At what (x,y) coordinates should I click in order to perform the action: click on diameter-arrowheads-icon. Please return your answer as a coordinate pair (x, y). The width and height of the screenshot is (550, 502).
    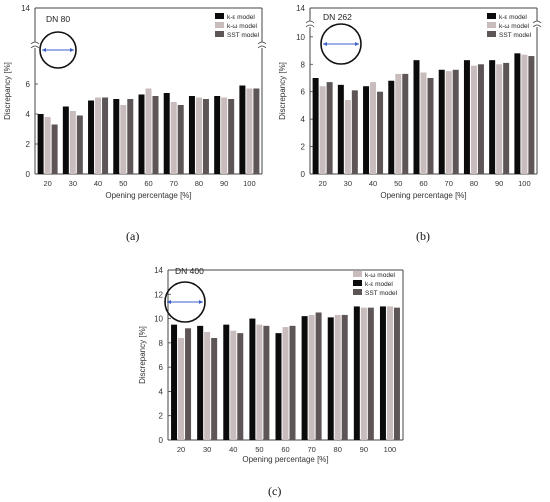
    Looking at the image, I should click on (341, 44).